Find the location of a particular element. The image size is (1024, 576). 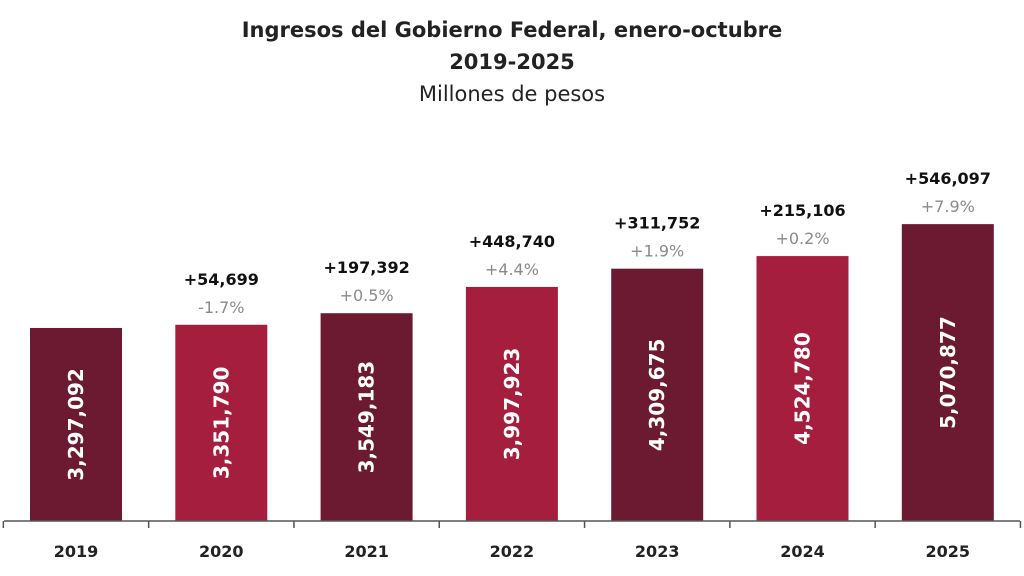

change-label: +311,752 is located at coordinates (657, 223).